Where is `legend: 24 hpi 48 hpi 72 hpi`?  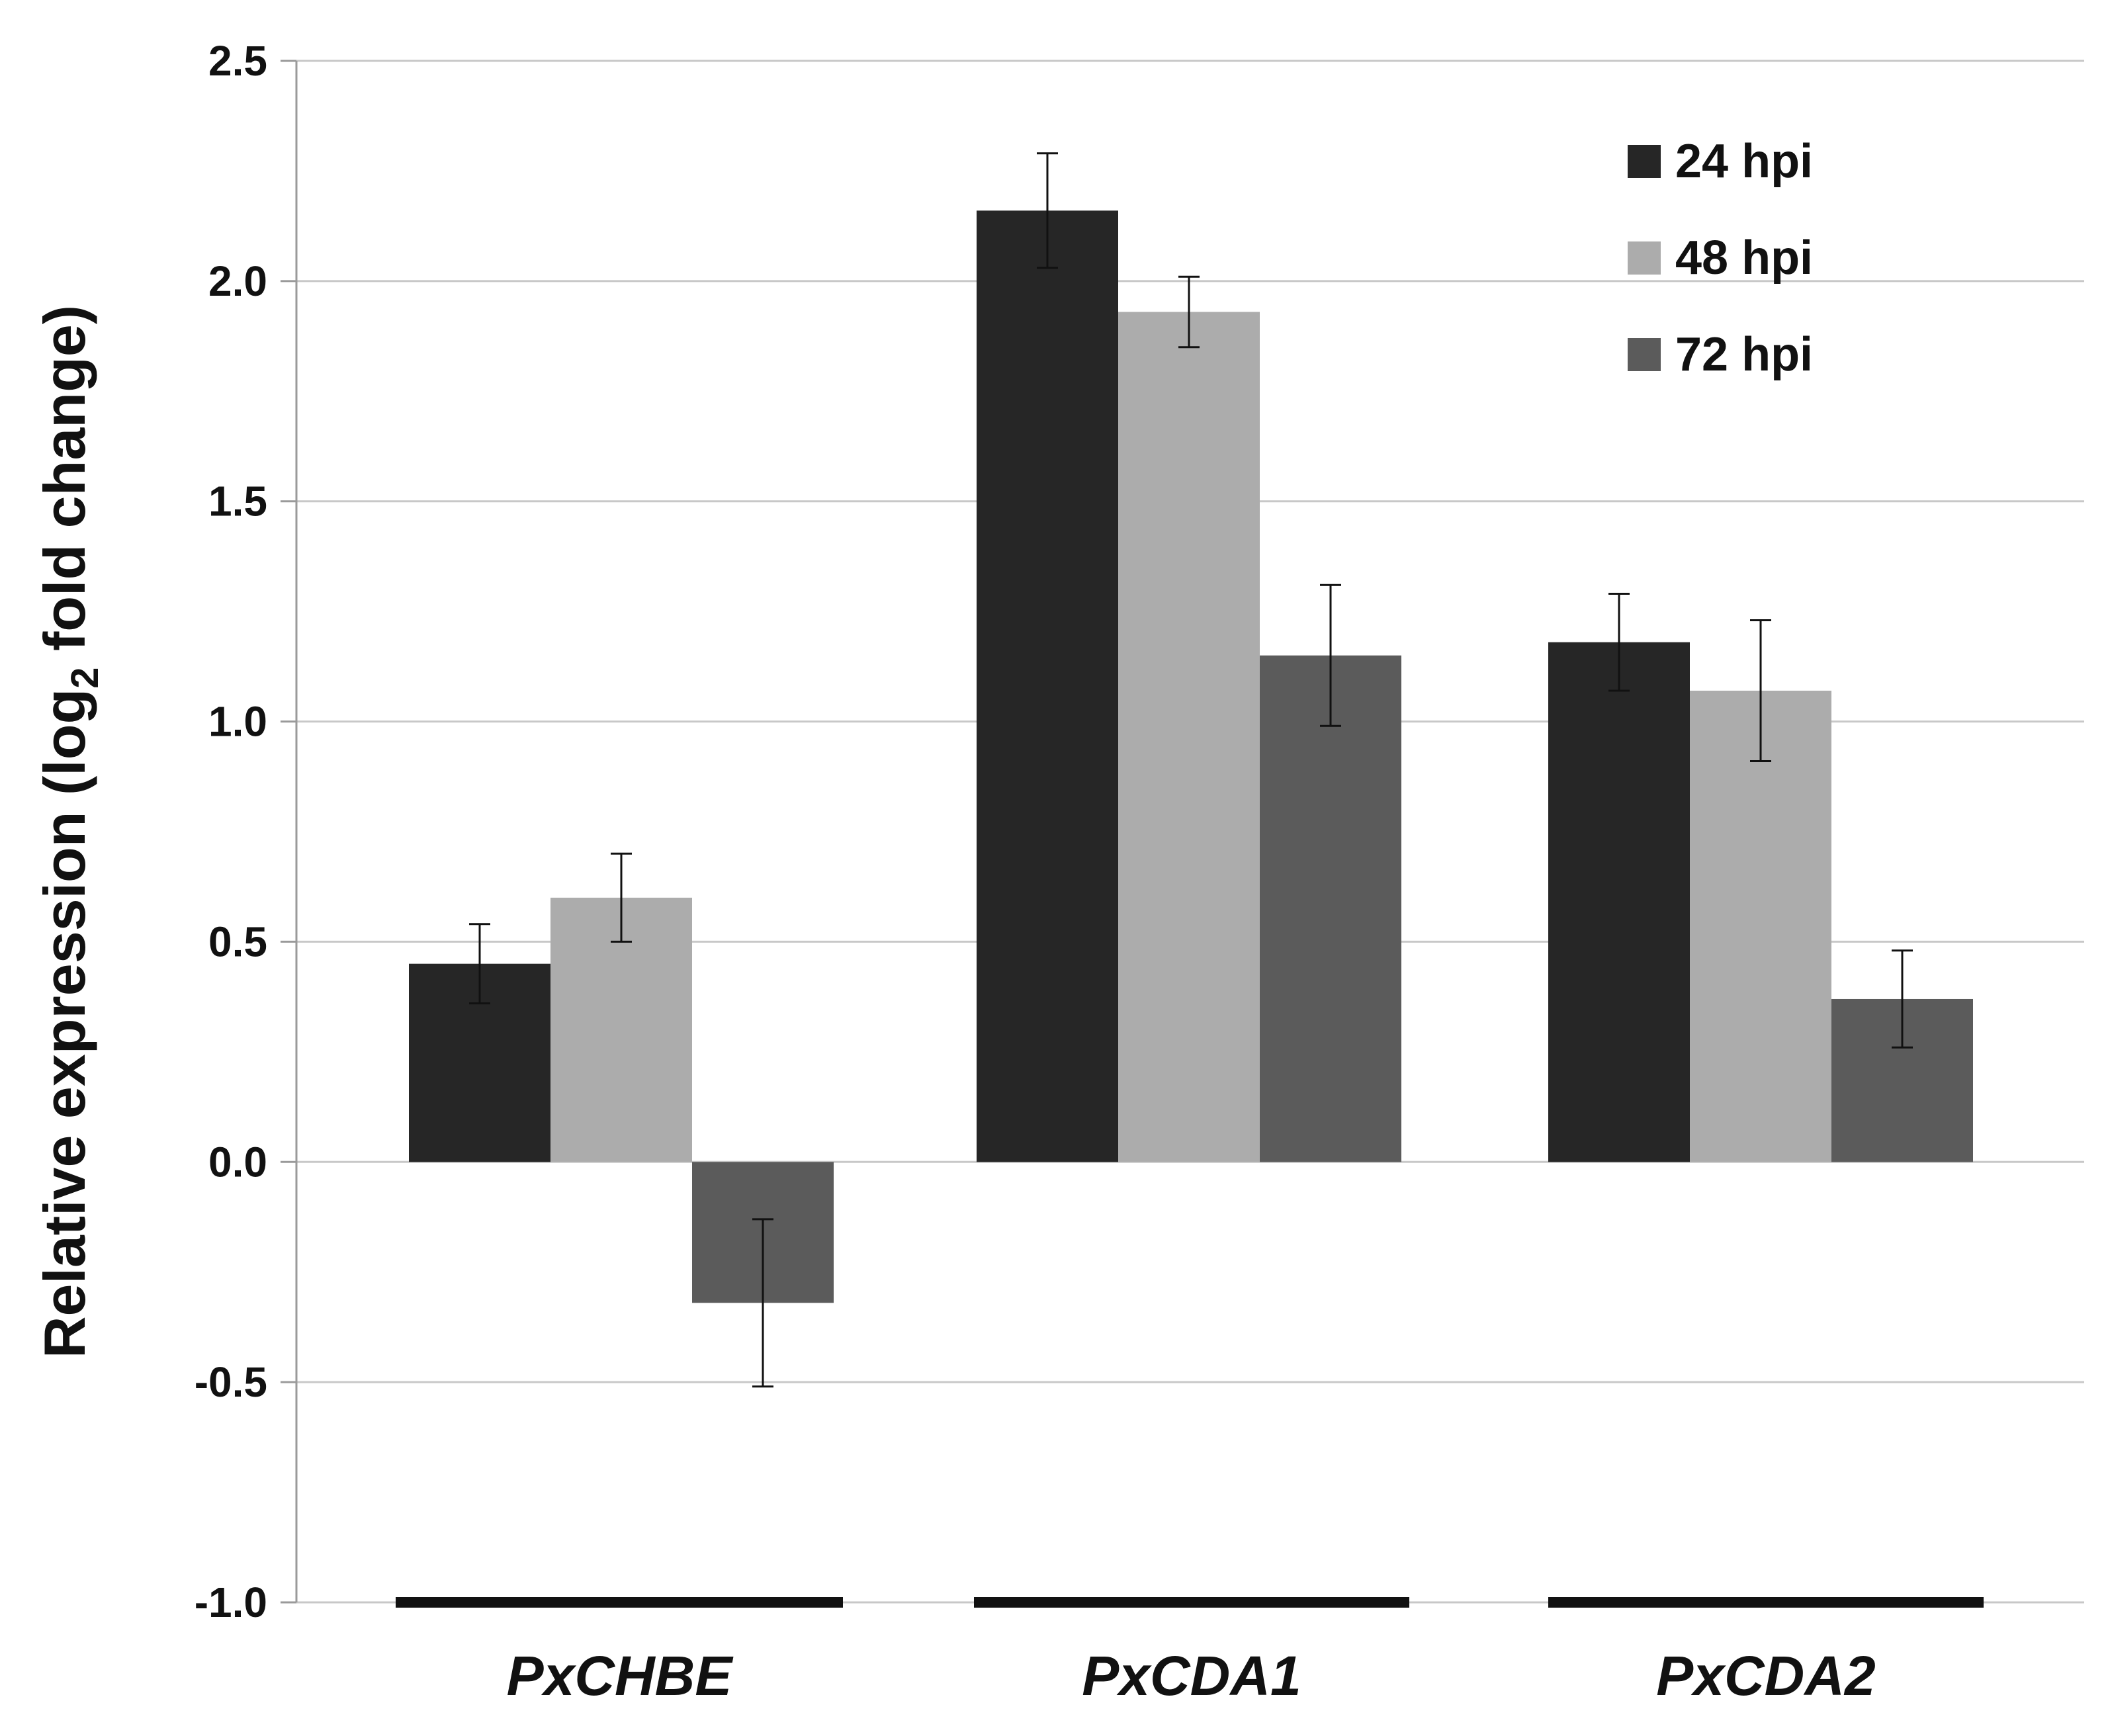 legend: 24 hpi 48 hpi 72 hpi is located at coordinates (1720, 258).